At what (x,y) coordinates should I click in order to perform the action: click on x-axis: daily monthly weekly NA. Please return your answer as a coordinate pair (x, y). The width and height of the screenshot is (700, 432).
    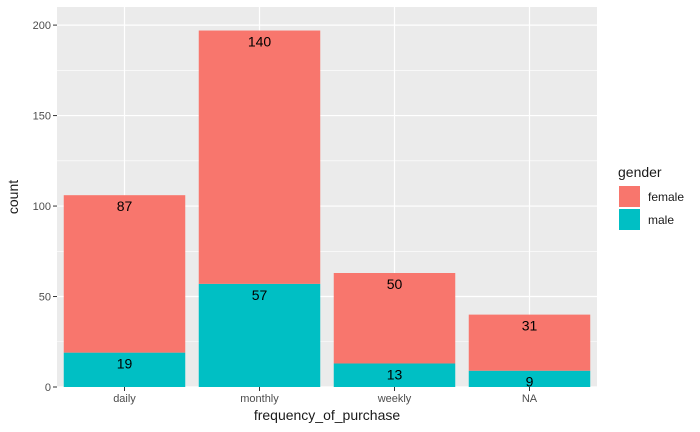
    Looking at the image, I should click on (325, 396).